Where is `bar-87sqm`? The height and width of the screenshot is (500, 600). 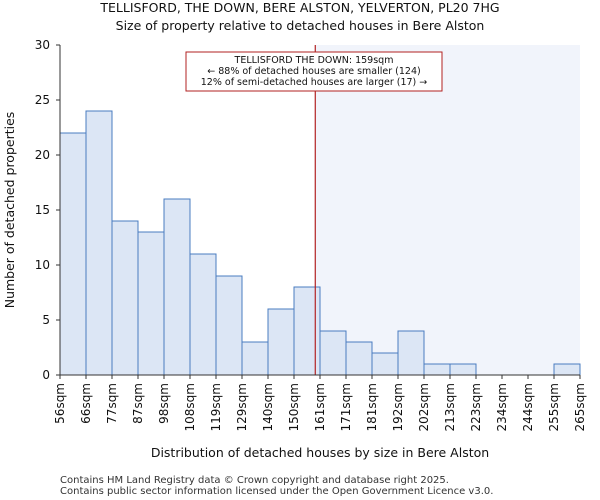 bar-87sqm is located at coordinates (151, 303).